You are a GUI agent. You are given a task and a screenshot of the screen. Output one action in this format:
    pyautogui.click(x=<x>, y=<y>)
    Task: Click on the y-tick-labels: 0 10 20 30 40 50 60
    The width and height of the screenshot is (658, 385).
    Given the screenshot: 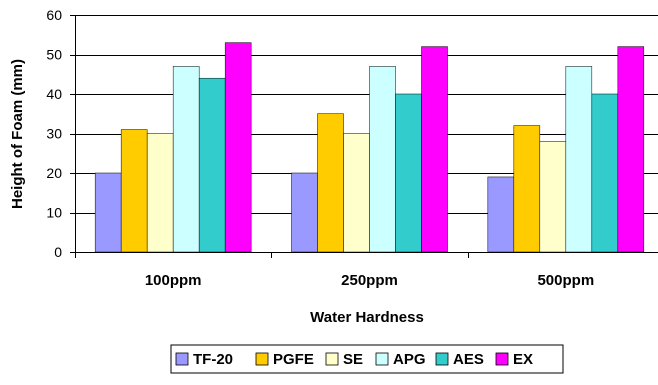 What is the action you would take?
    pyautogui.click(x=54, y=133)
    